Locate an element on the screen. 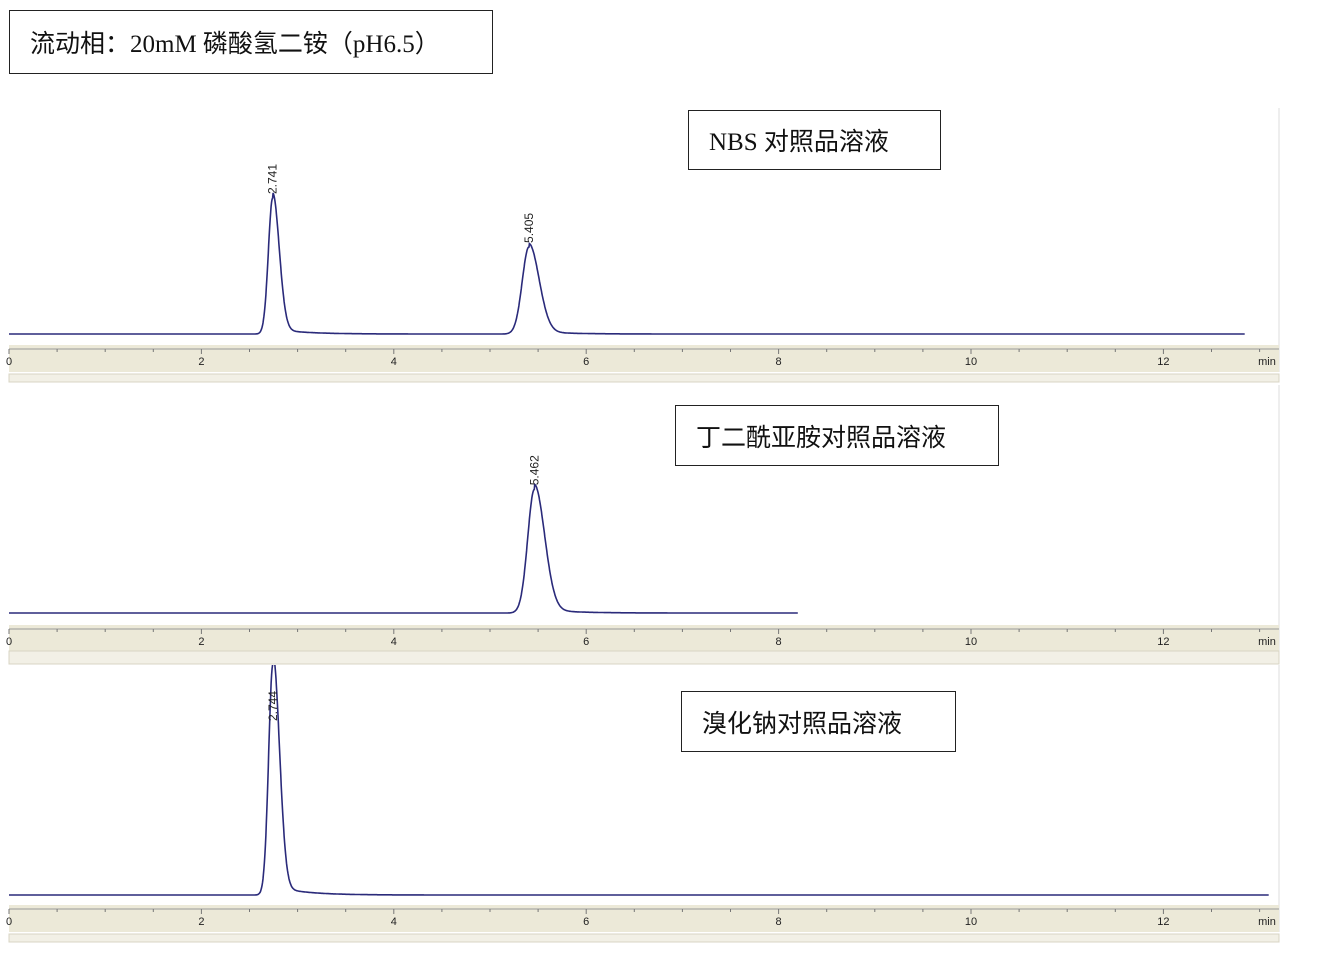 The height and width of the screenshot is (968, 1323). peak-label: 5.462 is located at coordinates (534, 470).